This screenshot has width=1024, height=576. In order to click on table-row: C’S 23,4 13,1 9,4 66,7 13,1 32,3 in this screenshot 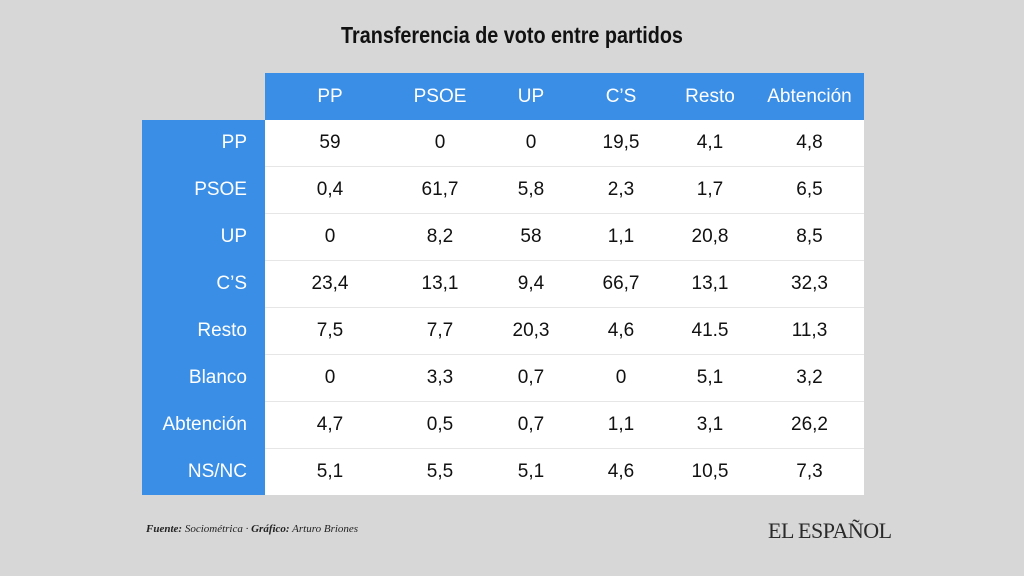, I will do `click(503, 284)`.